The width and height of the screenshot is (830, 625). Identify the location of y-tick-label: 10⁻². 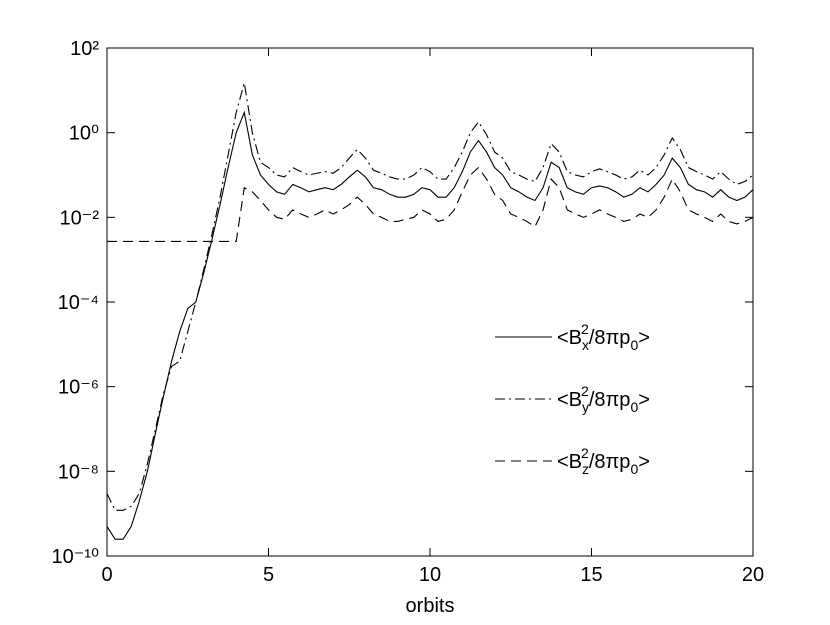
(80, 218).